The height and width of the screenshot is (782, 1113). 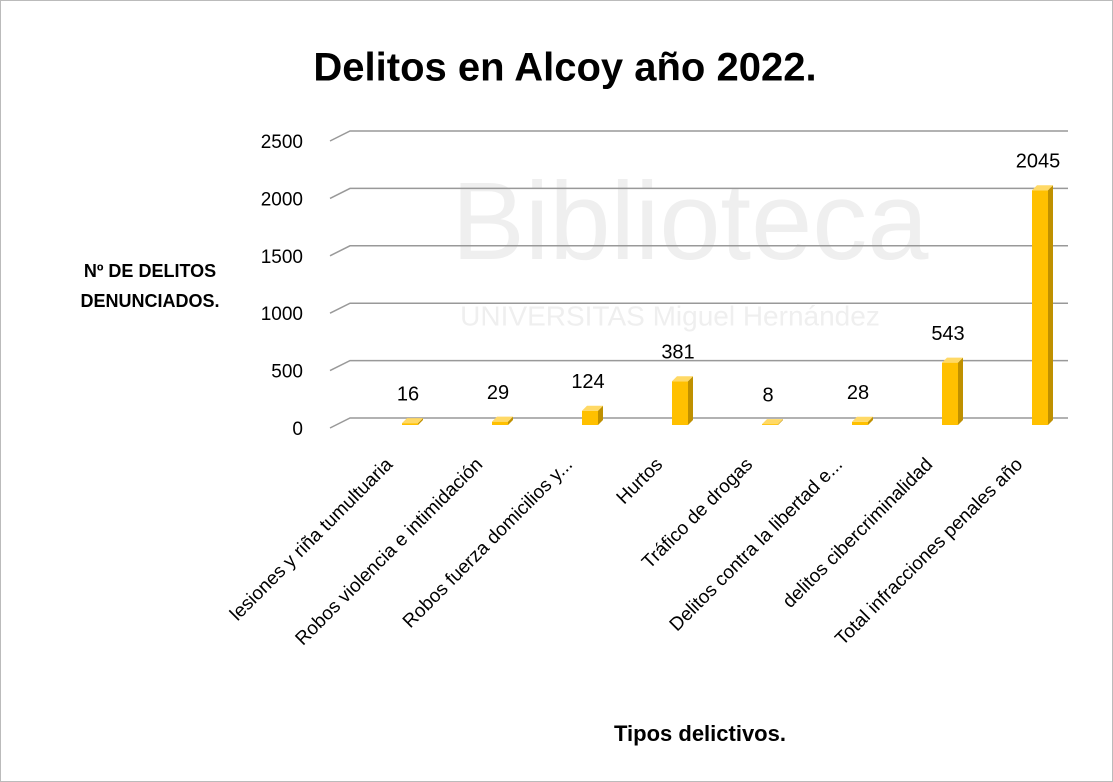 What do you see at coordinates (691, 221) in the screenshot?
I see `watermark: Biblioteca` at bounding box center [691, 221].